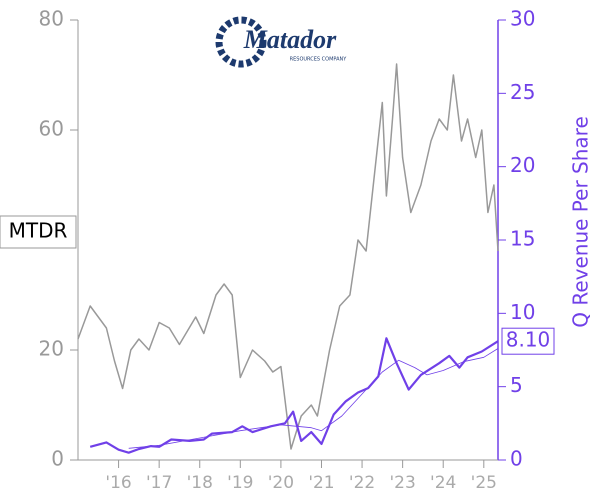  I want to click on value-label-box, so click(528, 341).